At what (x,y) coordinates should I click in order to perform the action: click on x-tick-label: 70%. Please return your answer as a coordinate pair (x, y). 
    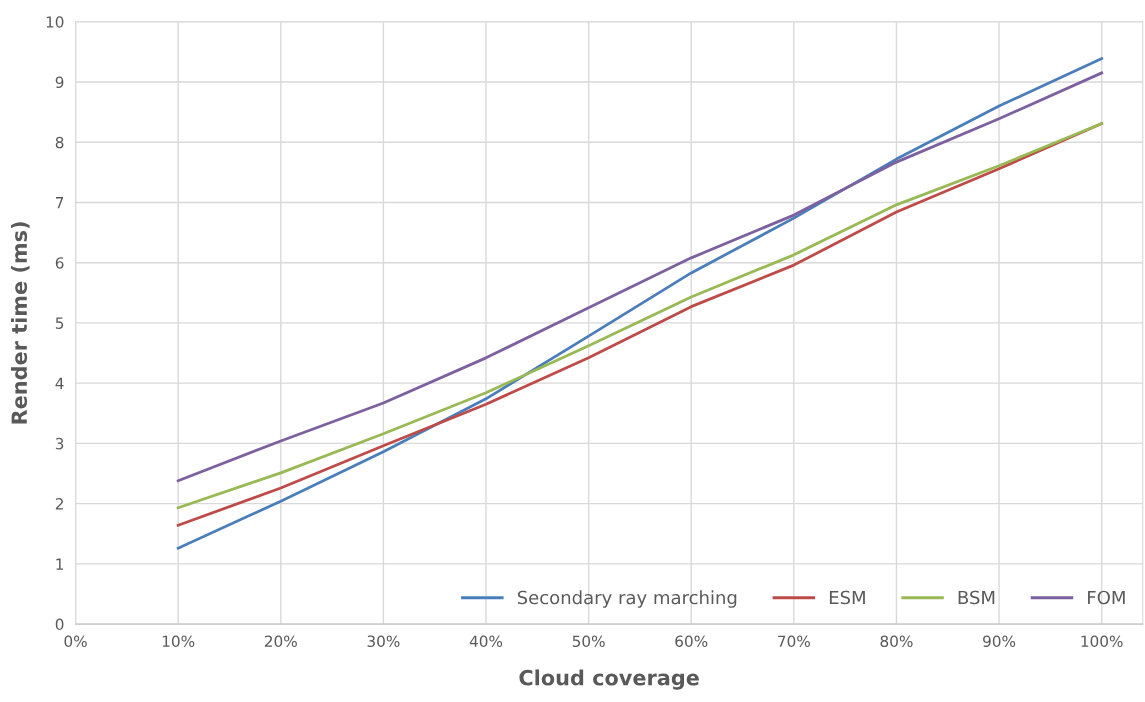
    Looking at the image, I should click on (794, 641).